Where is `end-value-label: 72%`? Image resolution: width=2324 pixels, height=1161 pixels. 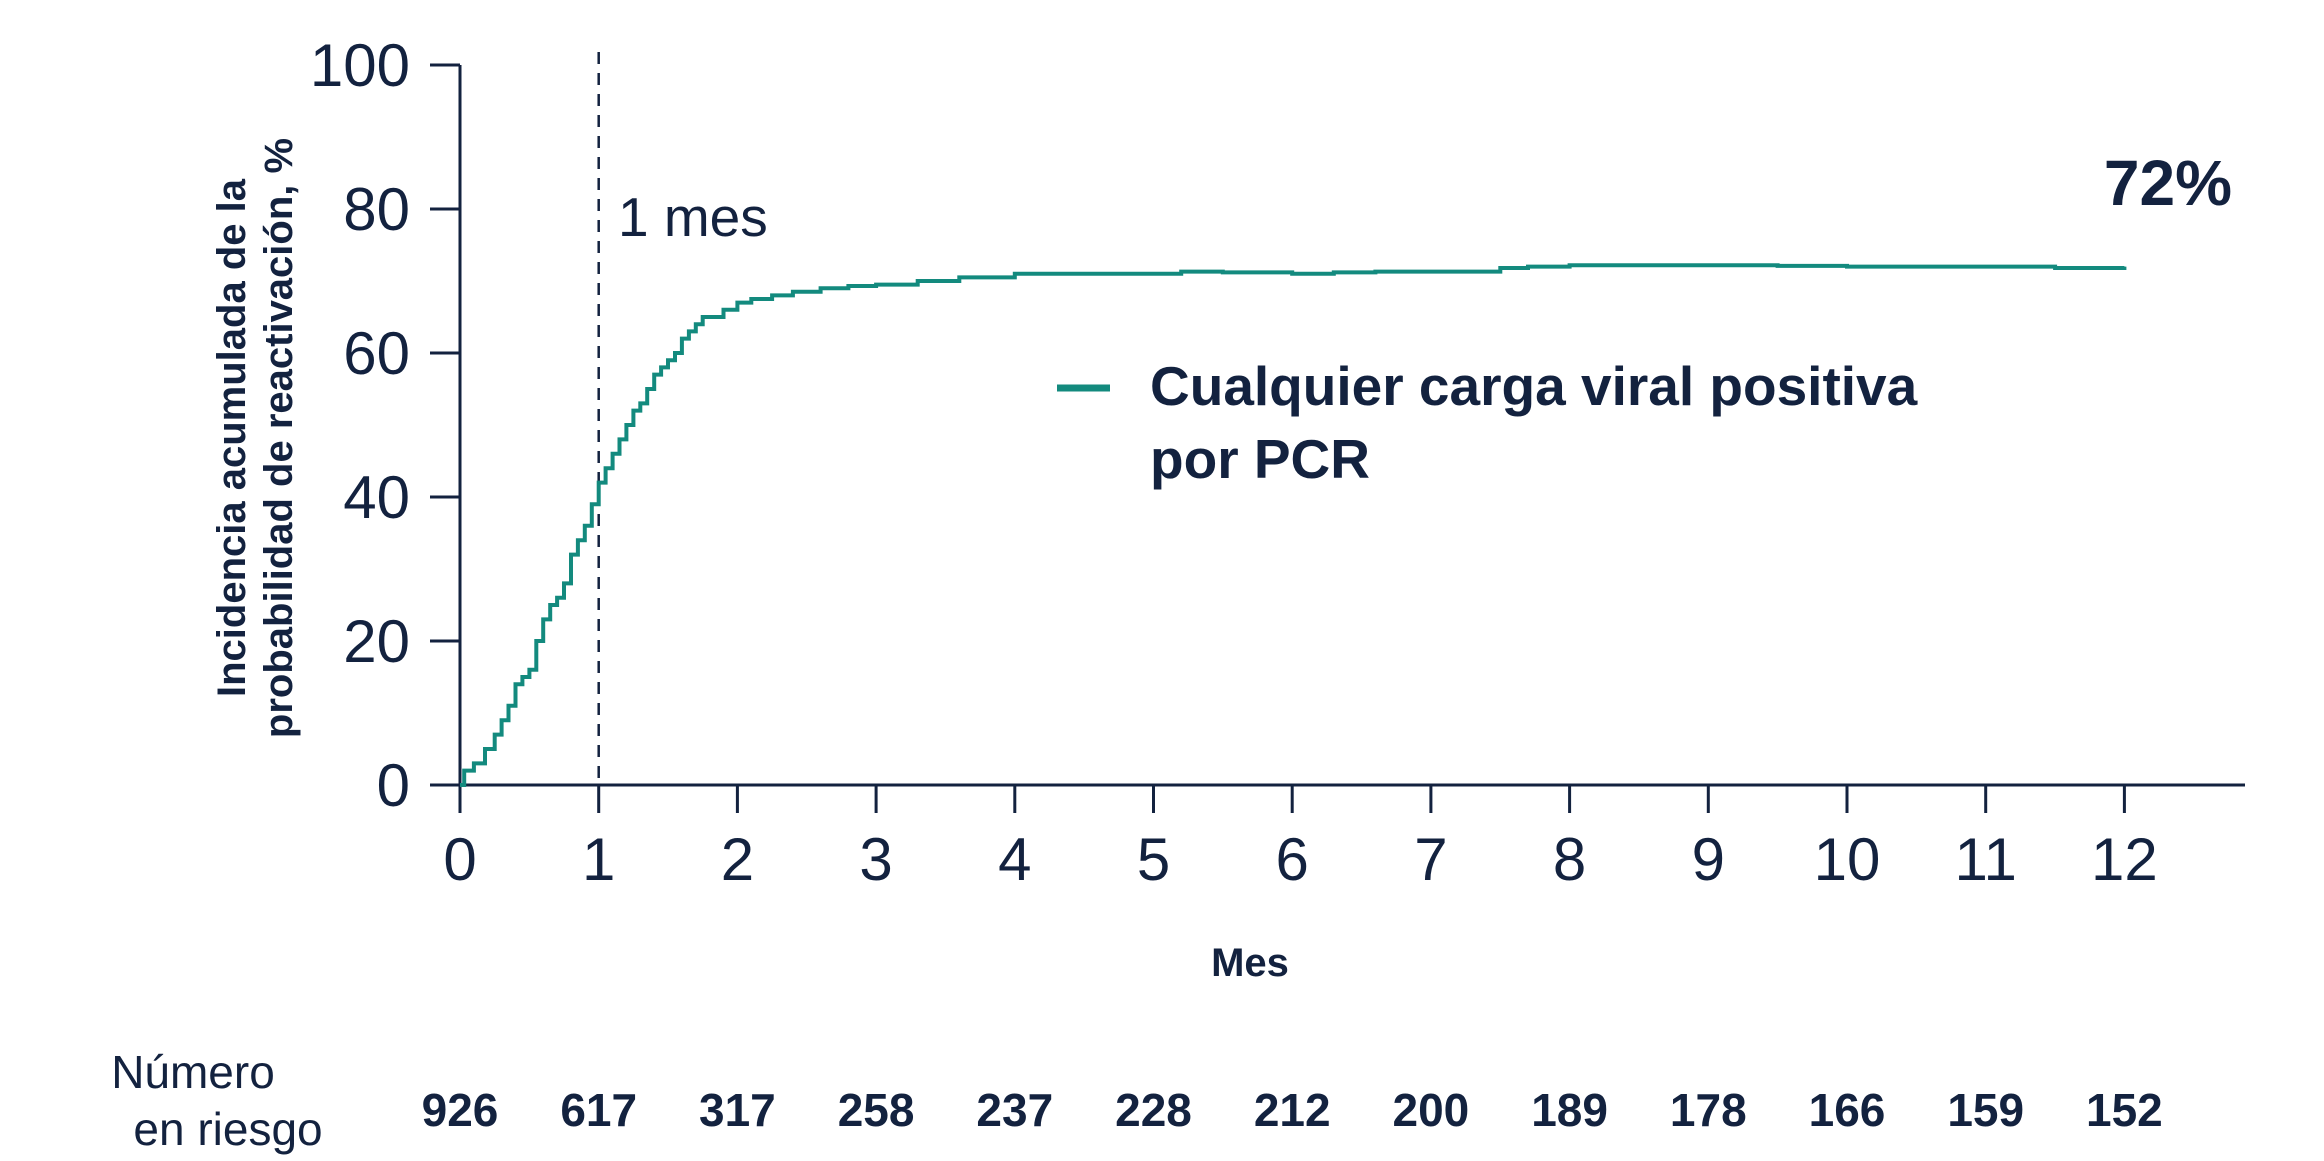
end-value-label: 72% is located at coordinates (2168, 183).